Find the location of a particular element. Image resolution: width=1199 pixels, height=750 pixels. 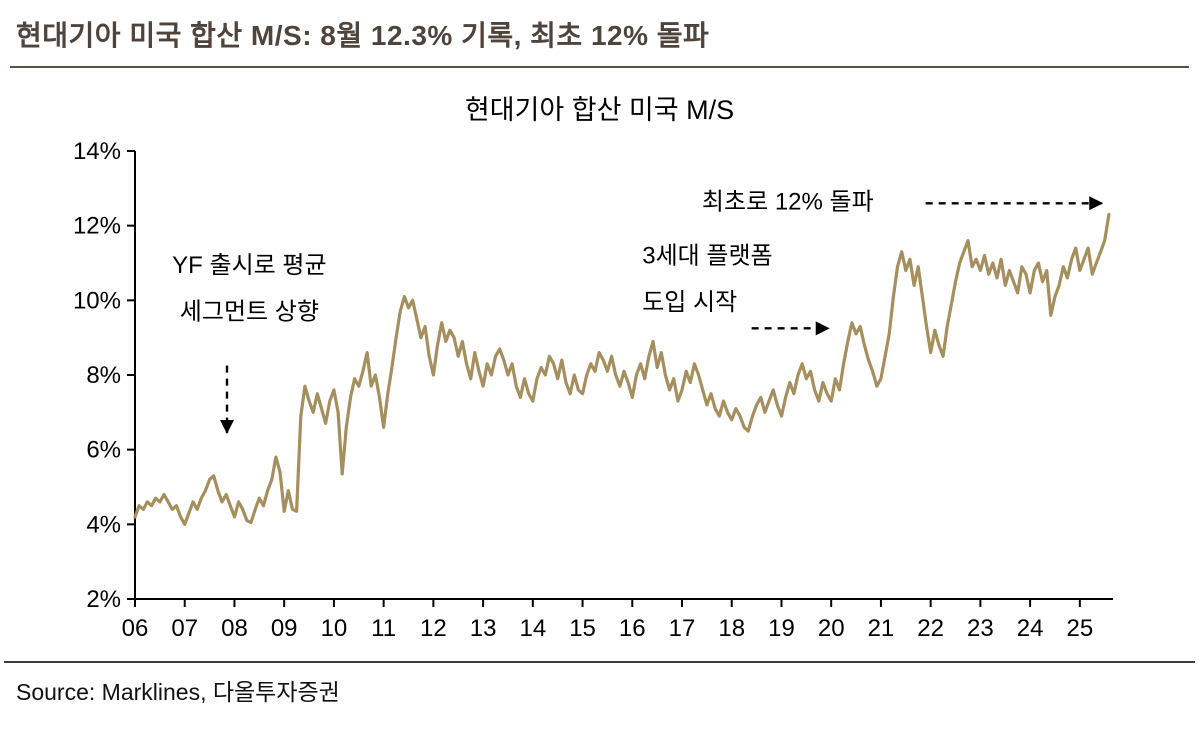

svg-text: 25 is located at coordinates (1079, 628).